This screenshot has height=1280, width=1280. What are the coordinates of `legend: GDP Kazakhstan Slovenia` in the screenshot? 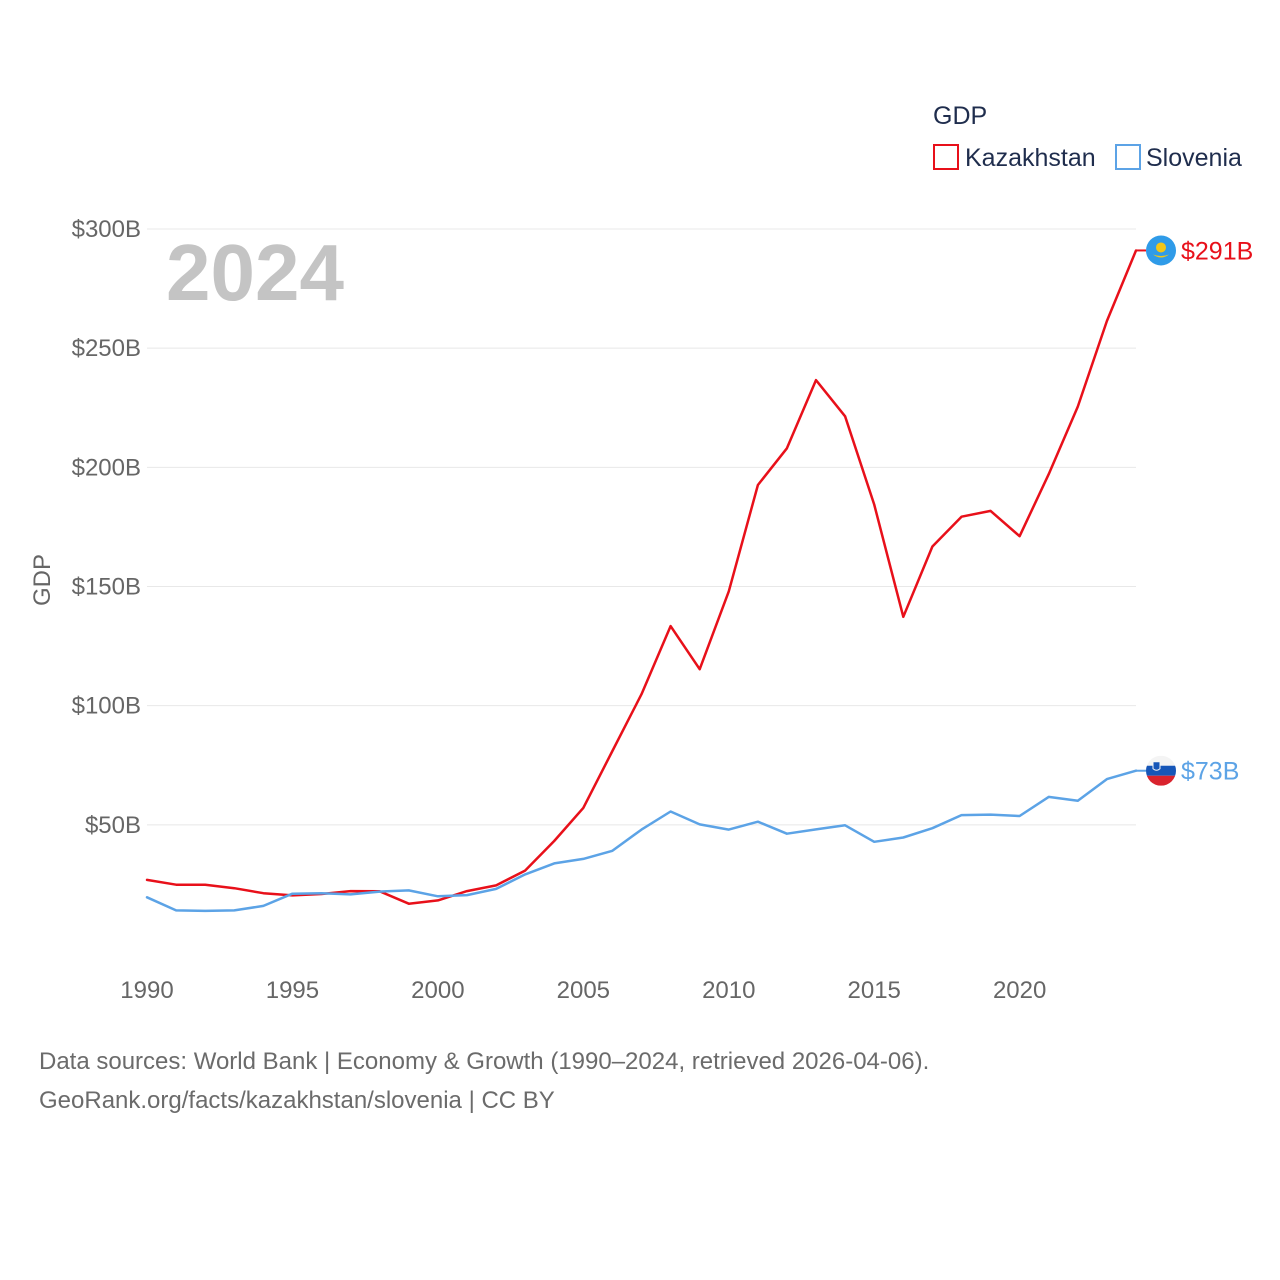 It's located at (1087, 137).